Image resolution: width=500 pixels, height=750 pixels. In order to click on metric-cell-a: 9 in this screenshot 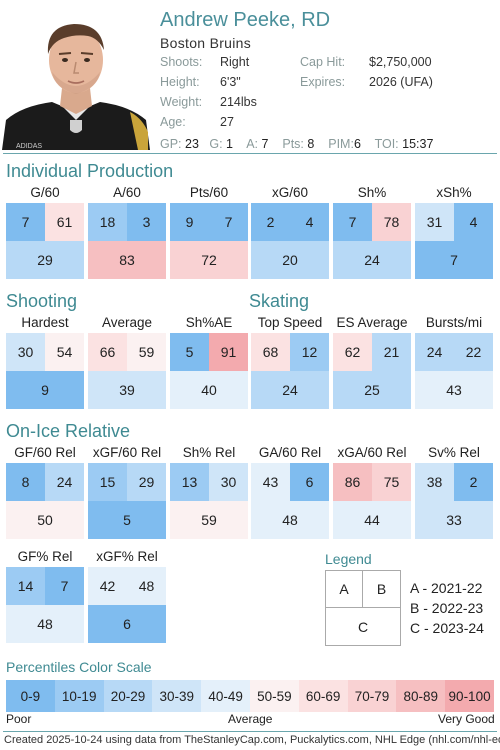, I will do `click(189, 222)`.